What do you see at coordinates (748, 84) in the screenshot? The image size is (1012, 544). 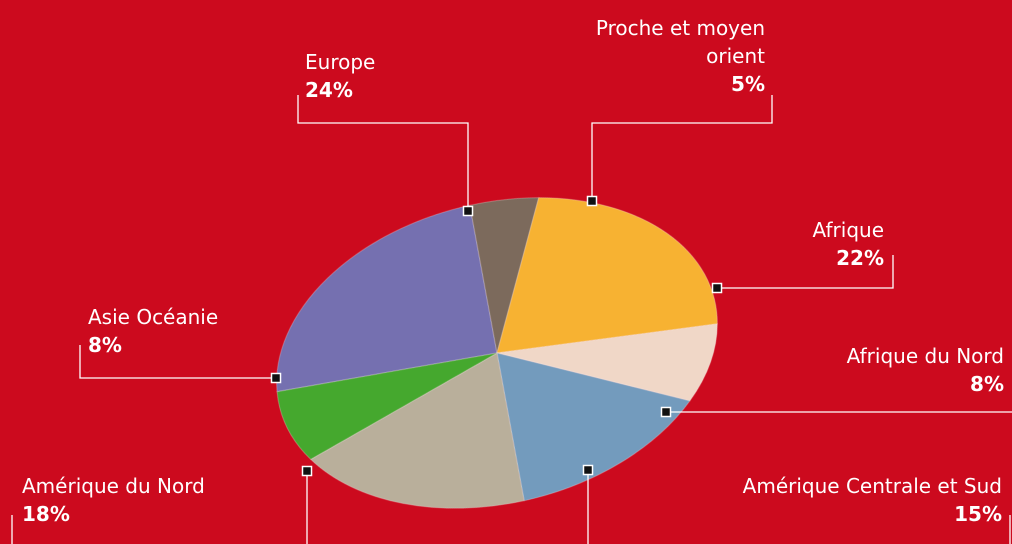 I see `value-label: 5%` at bounding box center [748, 84].